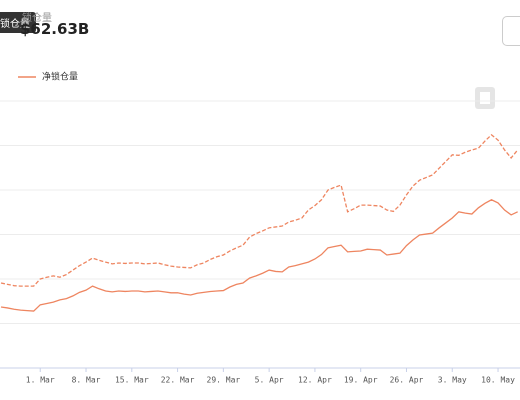  I want to click on x-tick-label: 10. May, so click(498, 380).